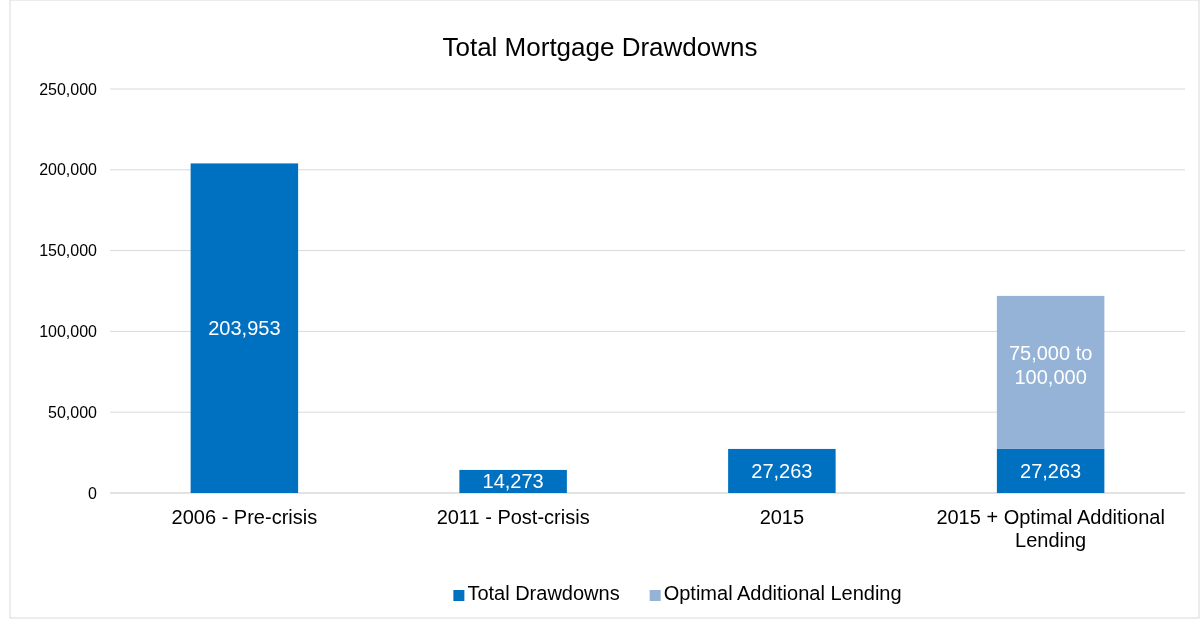 The height and width of the screenshot is (619, 1200). I want to click on data-label: 14,273, so click(513, 481).